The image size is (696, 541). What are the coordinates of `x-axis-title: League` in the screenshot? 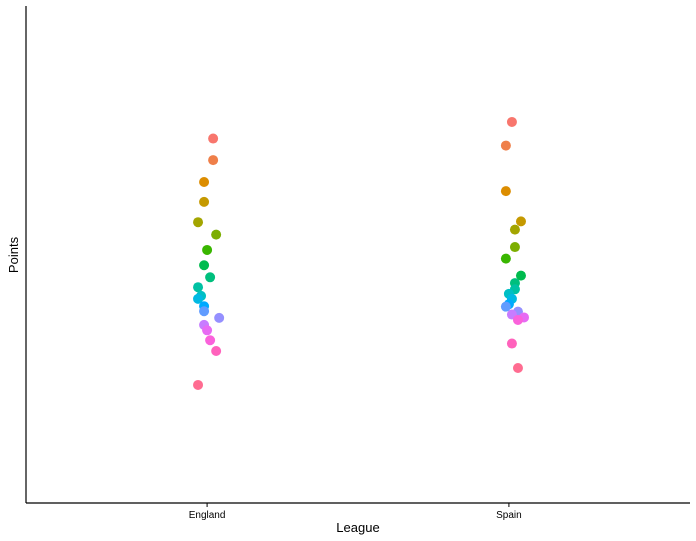 It's located at (357, 527).